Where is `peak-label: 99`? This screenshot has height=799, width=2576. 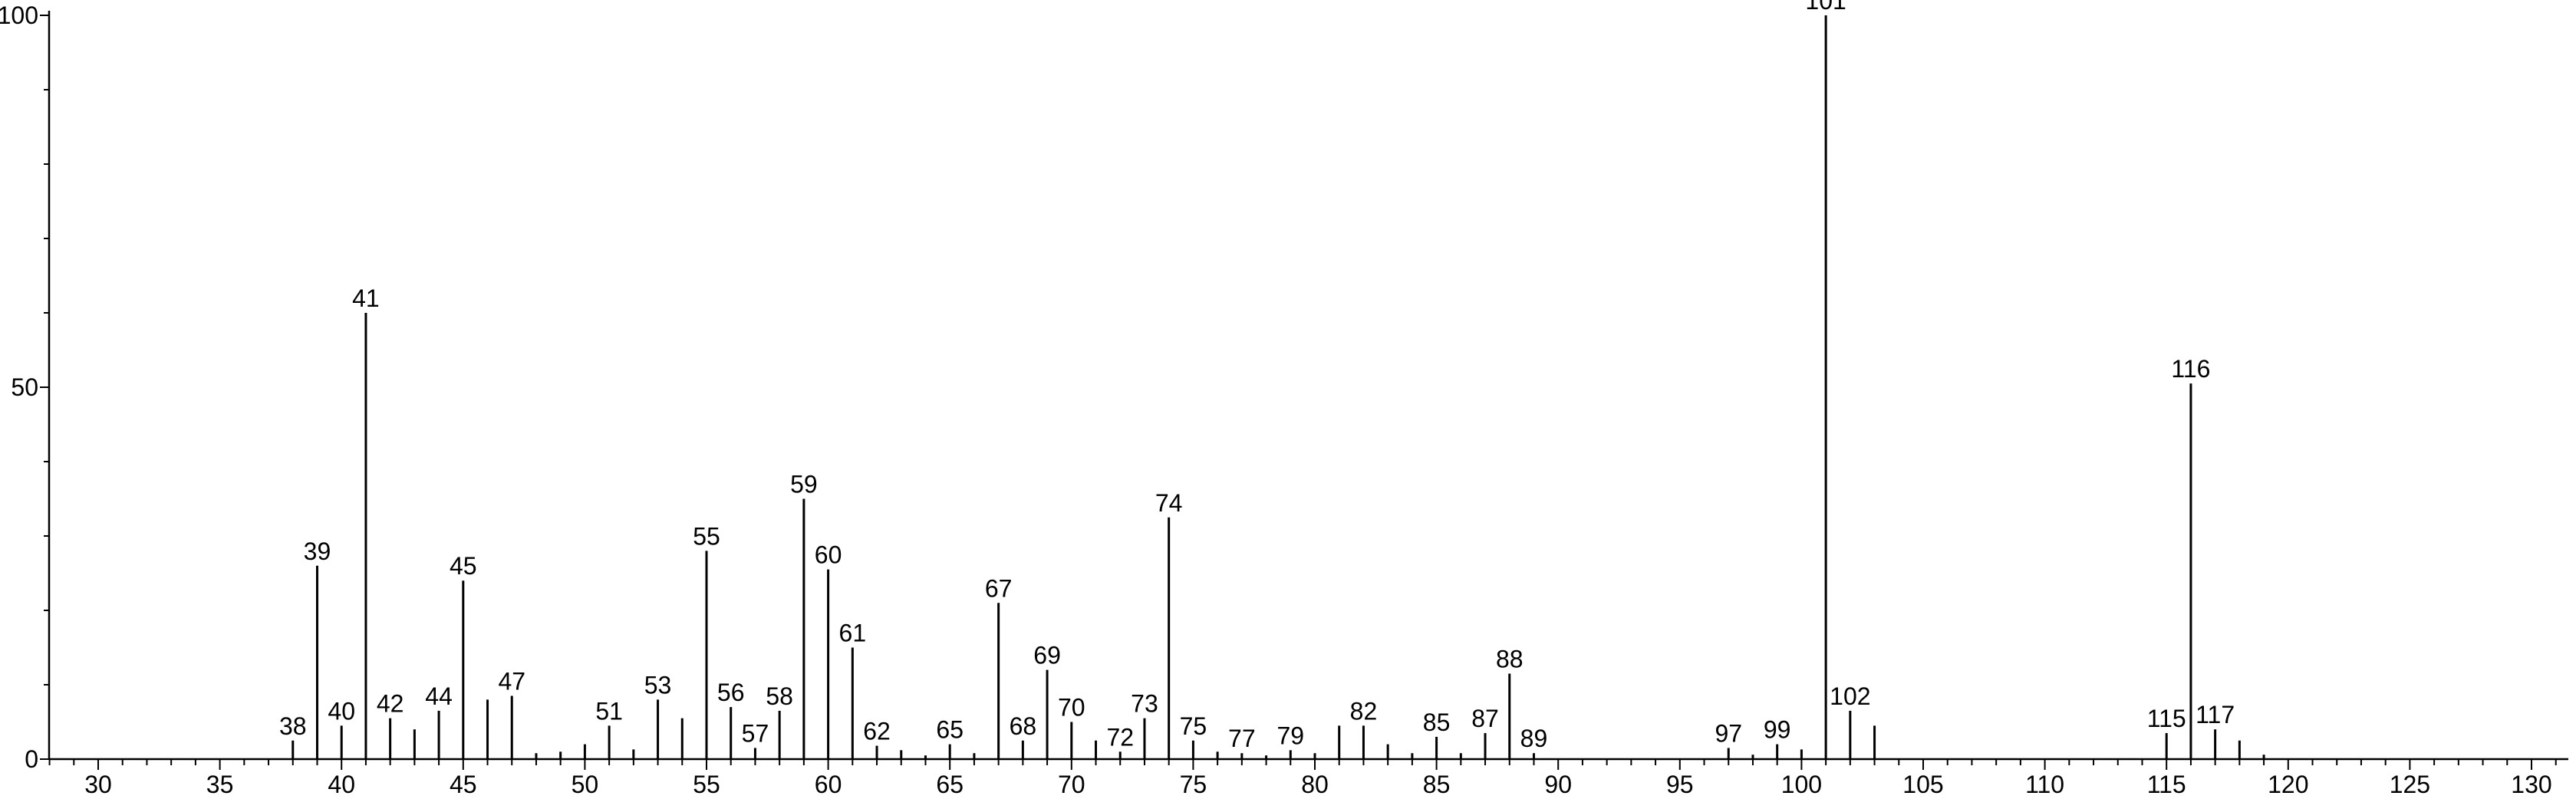 peak-label: 99 is located at coordinates (1777, 730).